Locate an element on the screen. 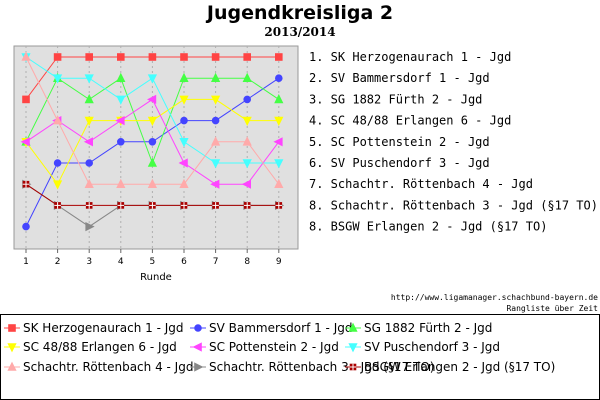 Image resolution: width=600 pixels, height=400 pixels. x-tick-label: 2 is located at coordinates (58, 262).